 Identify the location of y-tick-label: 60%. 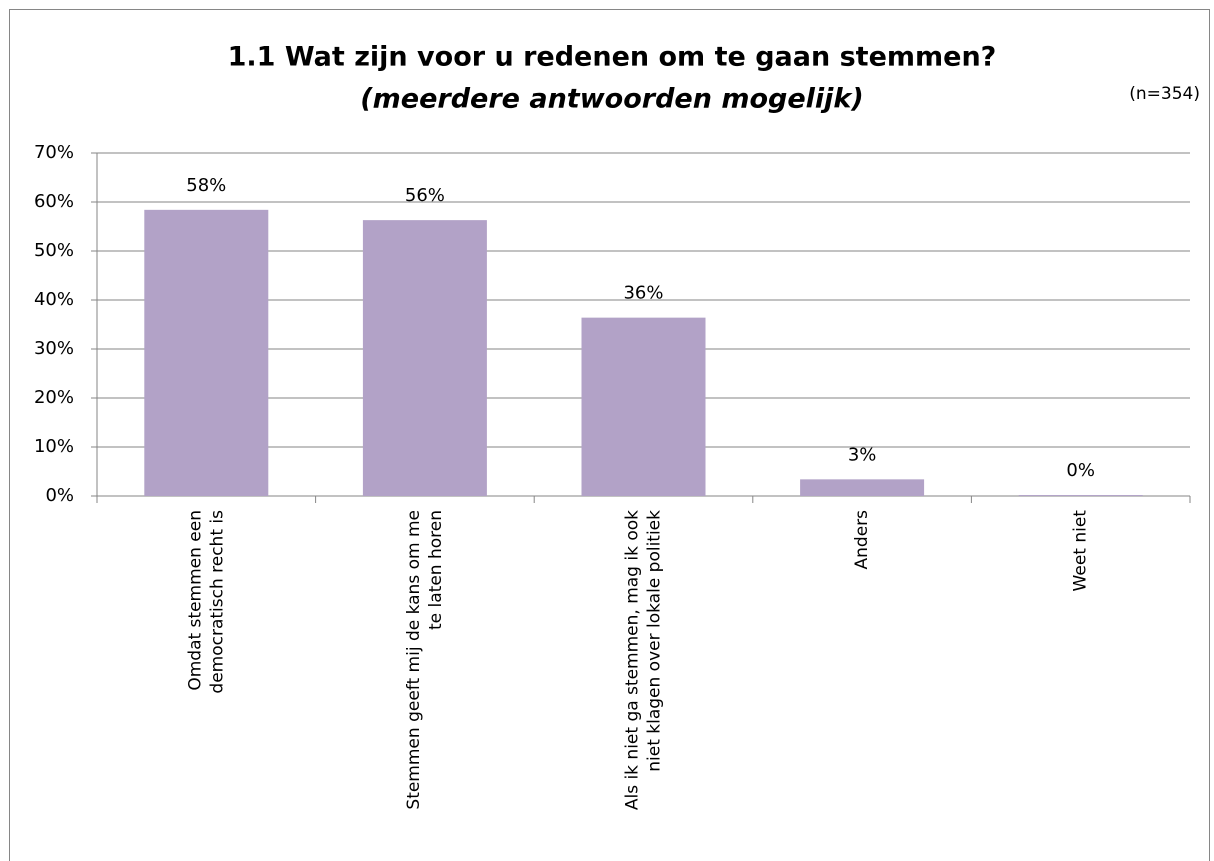
(54, 201).